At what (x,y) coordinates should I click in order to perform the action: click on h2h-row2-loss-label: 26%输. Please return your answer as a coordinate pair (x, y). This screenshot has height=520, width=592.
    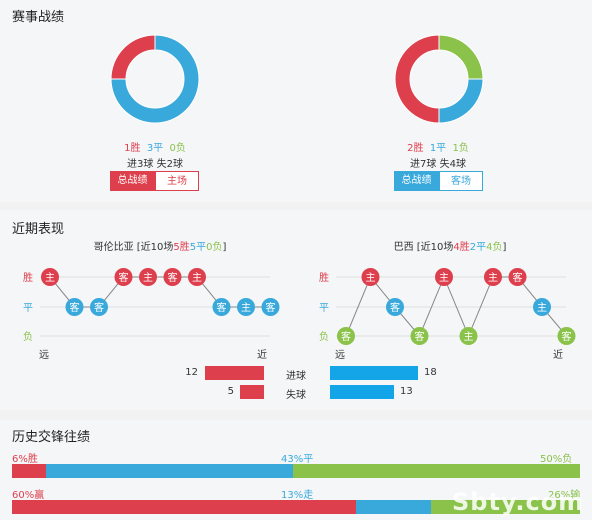
    Looking at the image, I should click on (564, 495).